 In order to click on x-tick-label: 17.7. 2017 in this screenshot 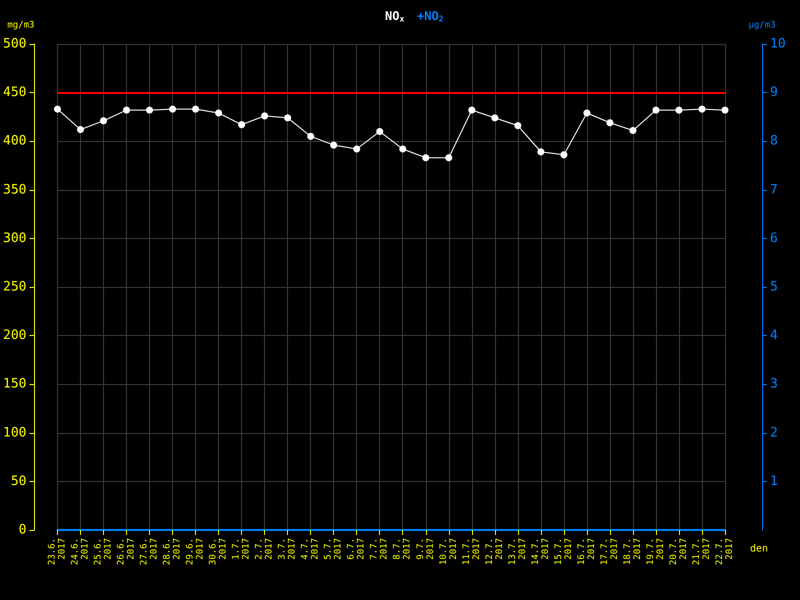, I will do `click(610, 552)`.